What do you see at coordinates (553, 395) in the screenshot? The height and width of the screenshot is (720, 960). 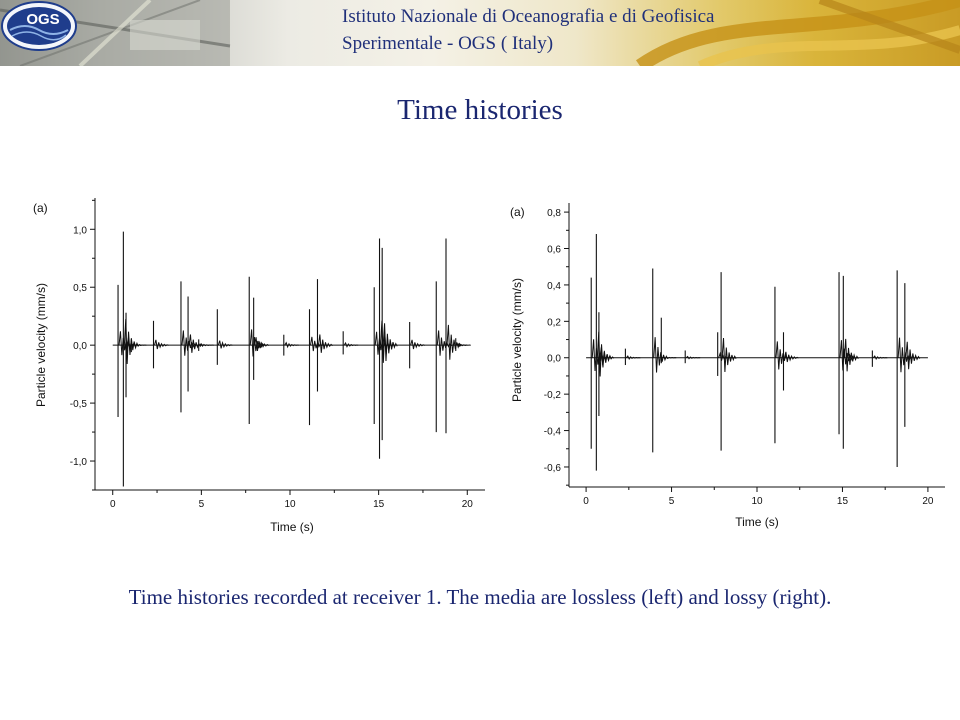 I see `y-tick-label: -0,2` at bounding box center [553, 395].